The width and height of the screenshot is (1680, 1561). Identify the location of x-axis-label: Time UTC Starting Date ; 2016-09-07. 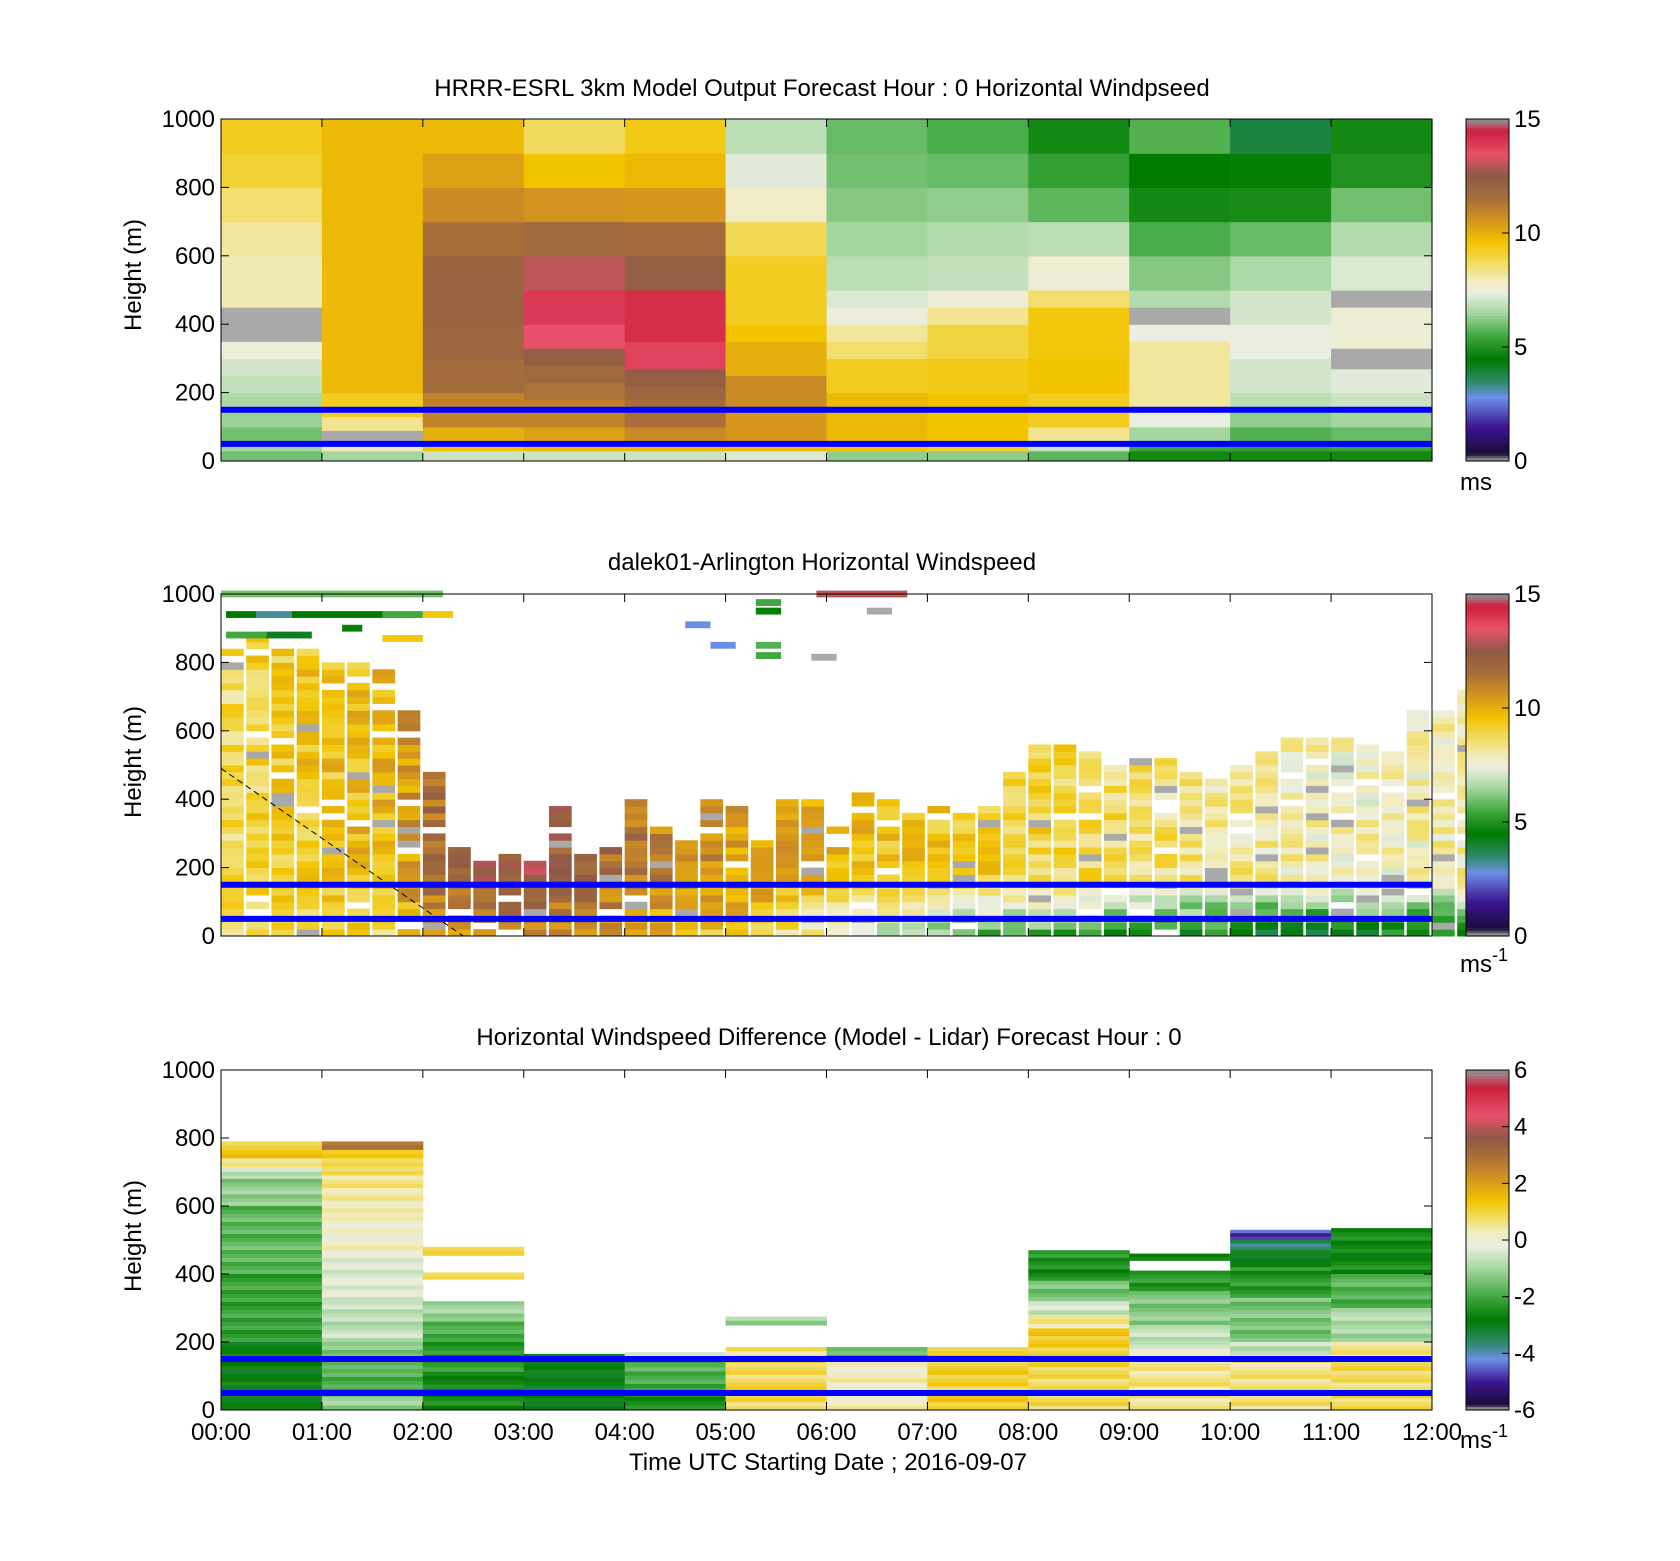
(828, 1462).